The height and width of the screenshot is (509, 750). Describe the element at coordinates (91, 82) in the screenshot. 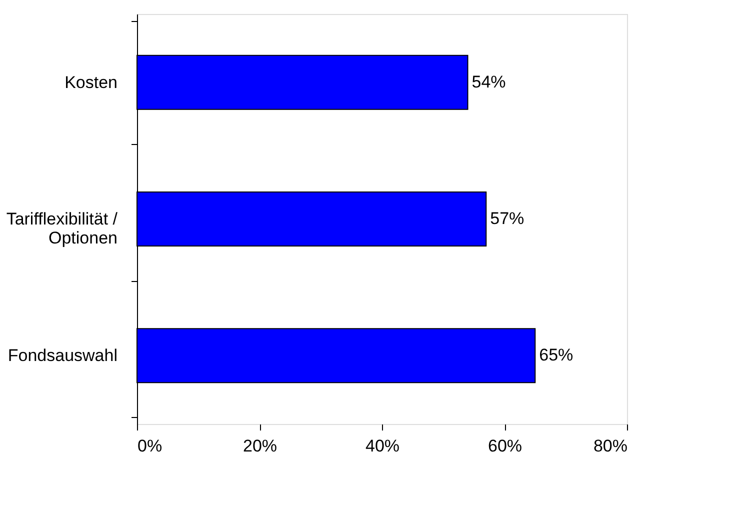

I see `y-tick-label: Kosten` at that location.